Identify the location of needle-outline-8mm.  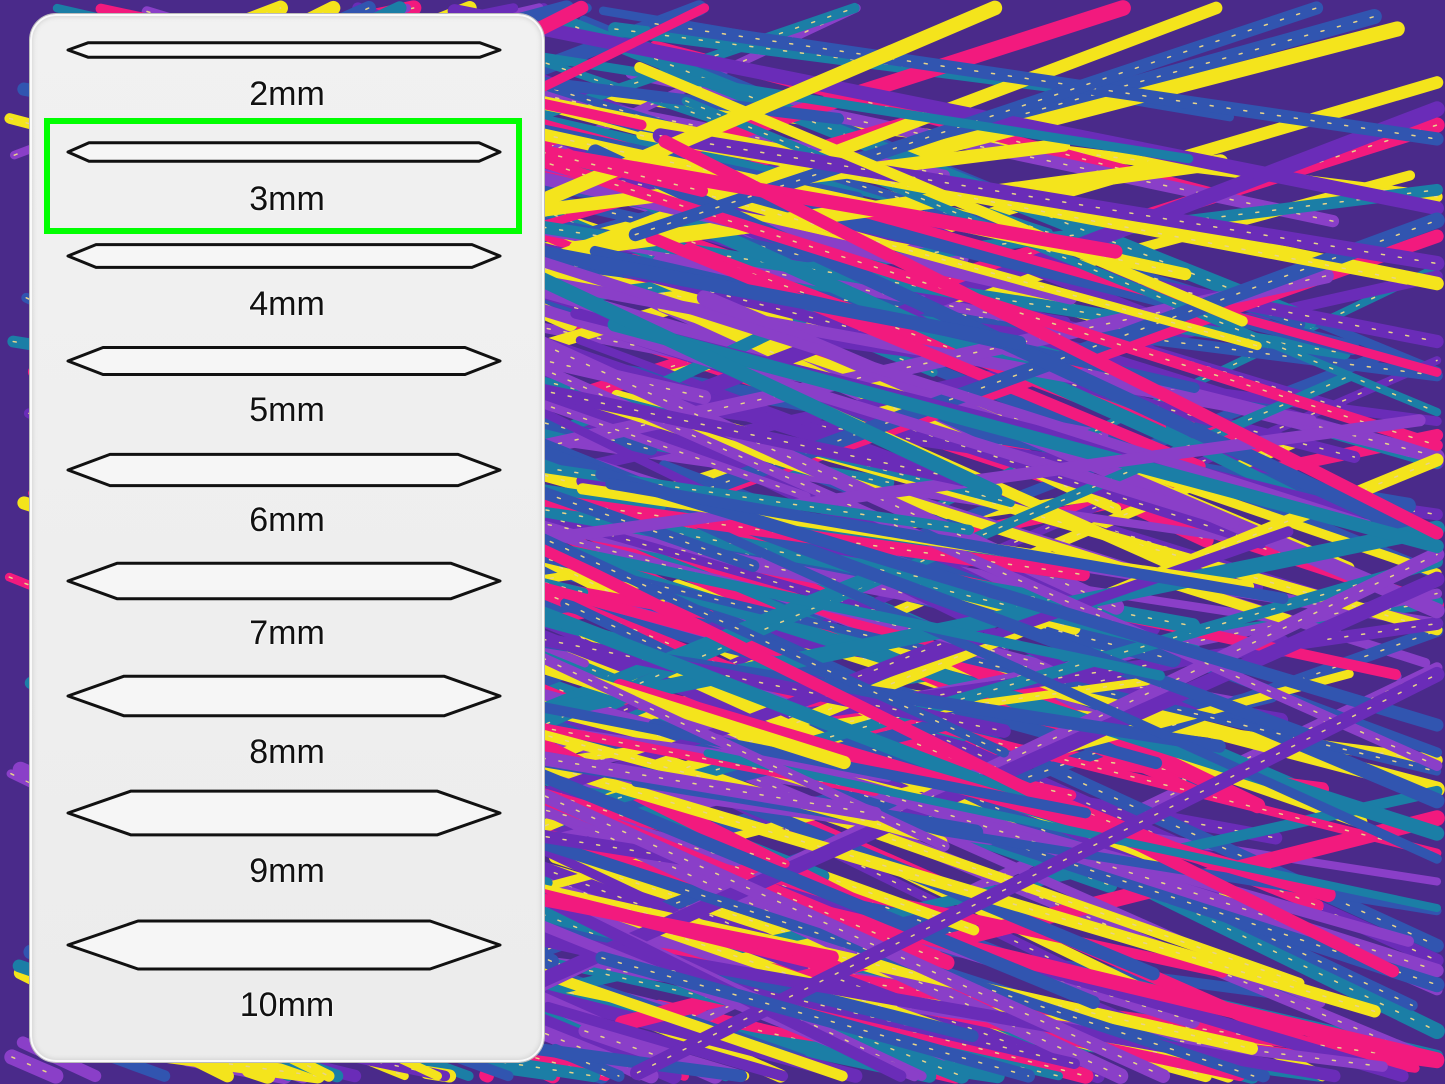
(284, 696).